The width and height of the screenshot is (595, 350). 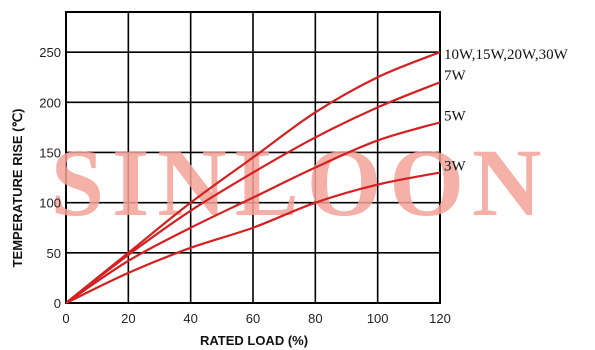 What do you see at coordinates (50, 203) in the screenshot?
I see `y-tick-label: 100` at bounding box center [50, 203].